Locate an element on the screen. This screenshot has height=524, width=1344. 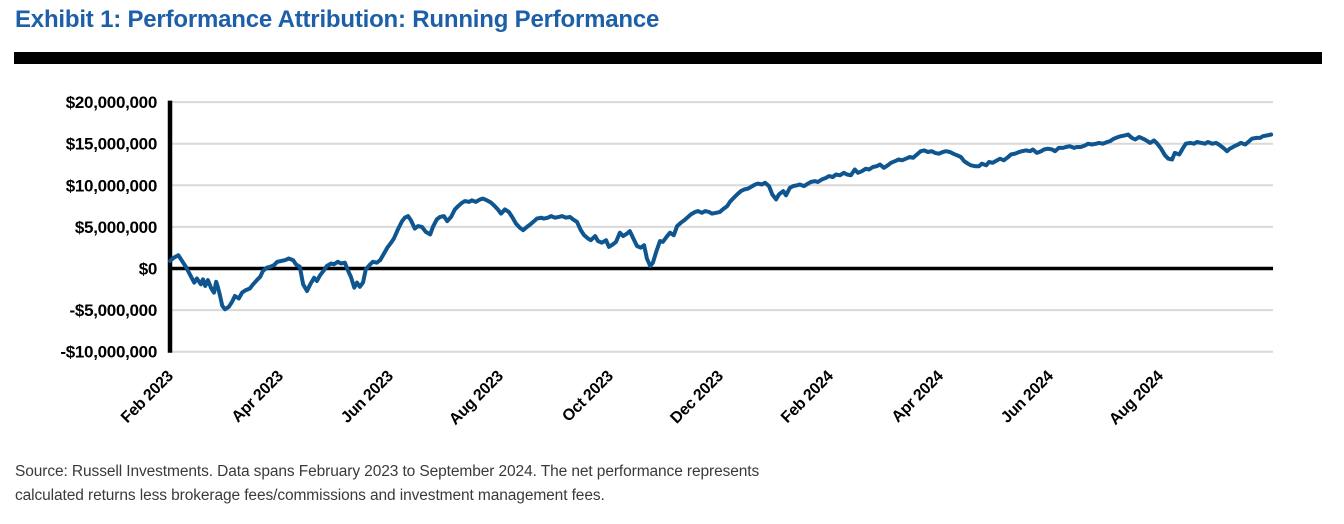
title-divider-bar is located at coordinates (668, 58).